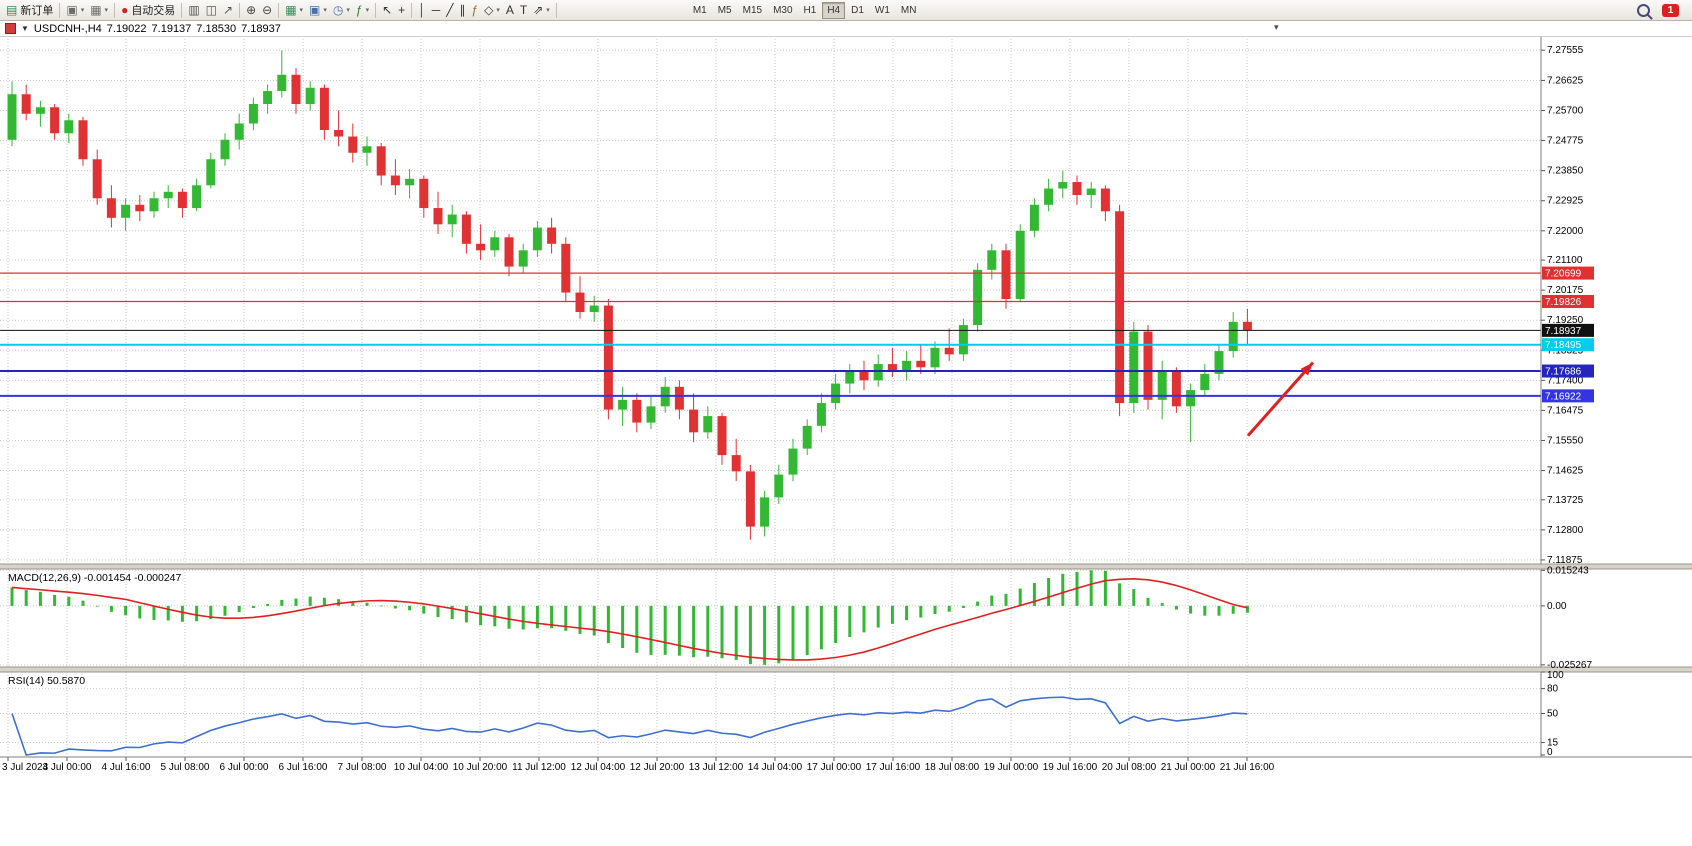  Describe the element at coordinates (244, 767) in the screenshot. I see `date-axis-label: 6 Jul 00:00` at that location.